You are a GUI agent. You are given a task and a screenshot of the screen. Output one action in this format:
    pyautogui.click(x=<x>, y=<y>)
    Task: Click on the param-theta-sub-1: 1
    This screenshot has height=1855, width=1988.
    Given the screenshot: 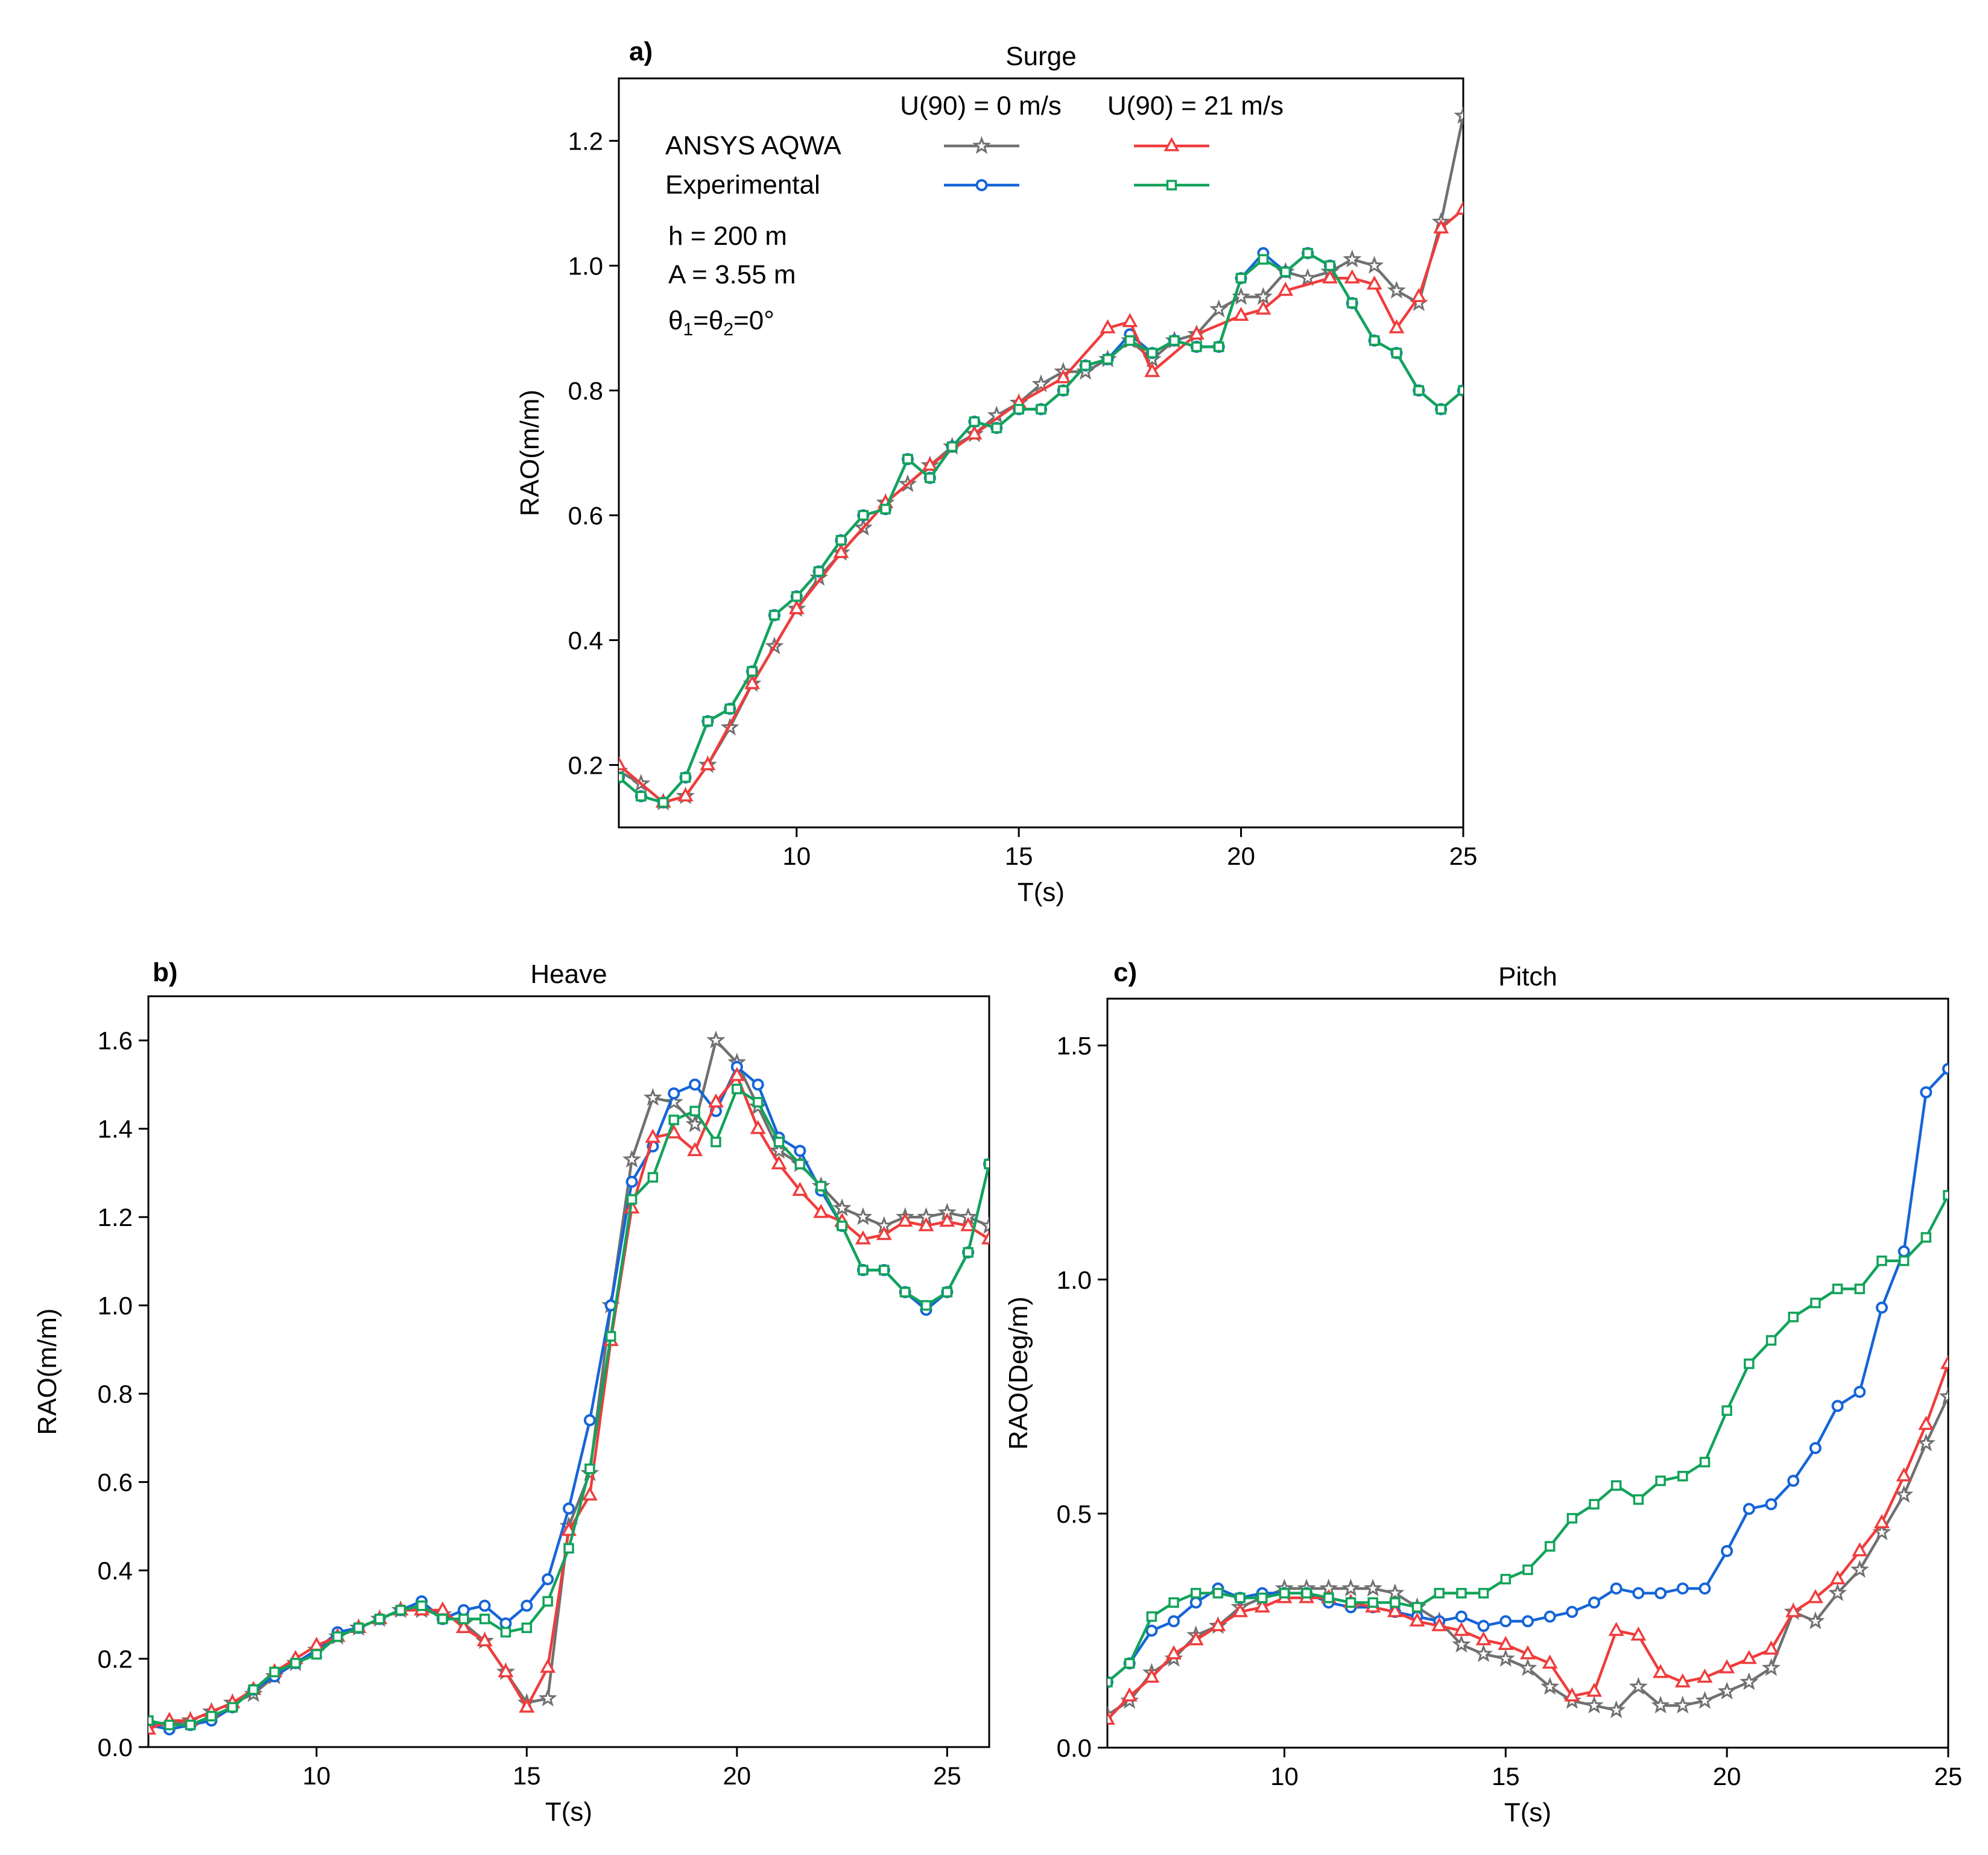 What is the action you would take?
    pyautogui.click(x=688, y=330)
    